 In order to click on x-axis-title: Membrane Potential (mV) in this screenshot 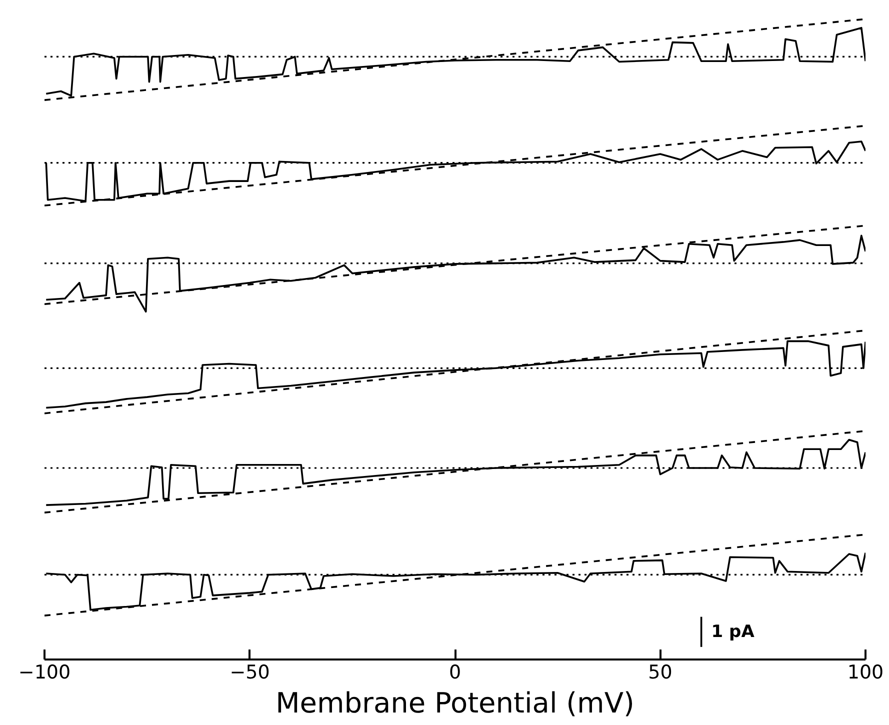, I will do `click(455, 703)`.